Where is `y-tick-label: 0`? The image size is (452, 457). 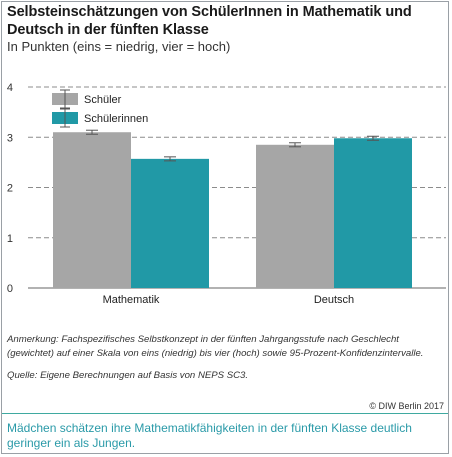
y-tick-label: 0 is located at coordinates (10, 289).